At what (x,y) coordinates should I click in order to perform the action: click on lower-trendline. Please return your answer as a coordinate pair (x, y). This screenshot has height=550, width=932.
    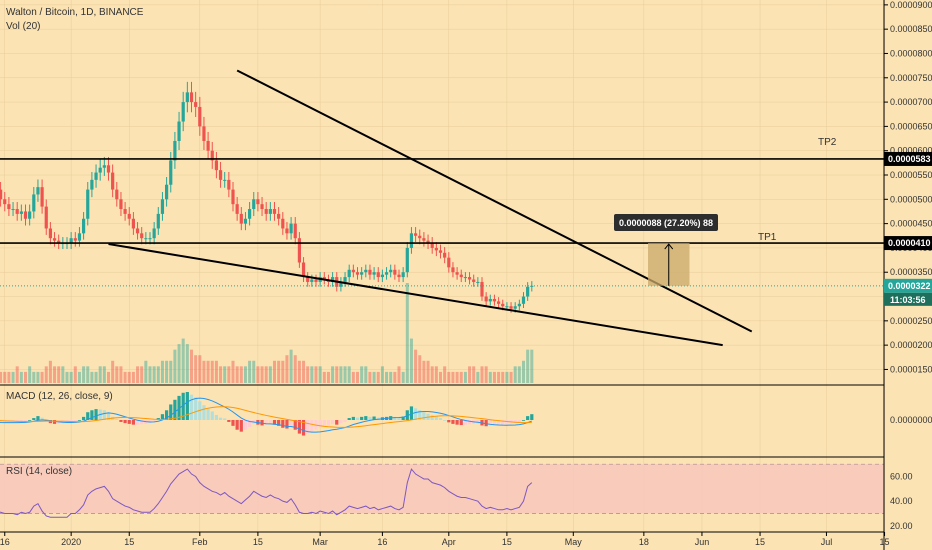
    Looking at the image, I should click on (415, 295).